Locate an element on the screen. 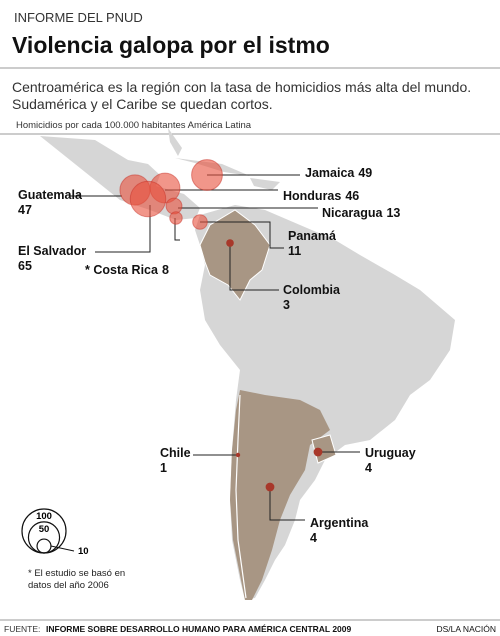 This screenshot has height=636, width=500. country-value: 8 is located at coordinates (165, 270).